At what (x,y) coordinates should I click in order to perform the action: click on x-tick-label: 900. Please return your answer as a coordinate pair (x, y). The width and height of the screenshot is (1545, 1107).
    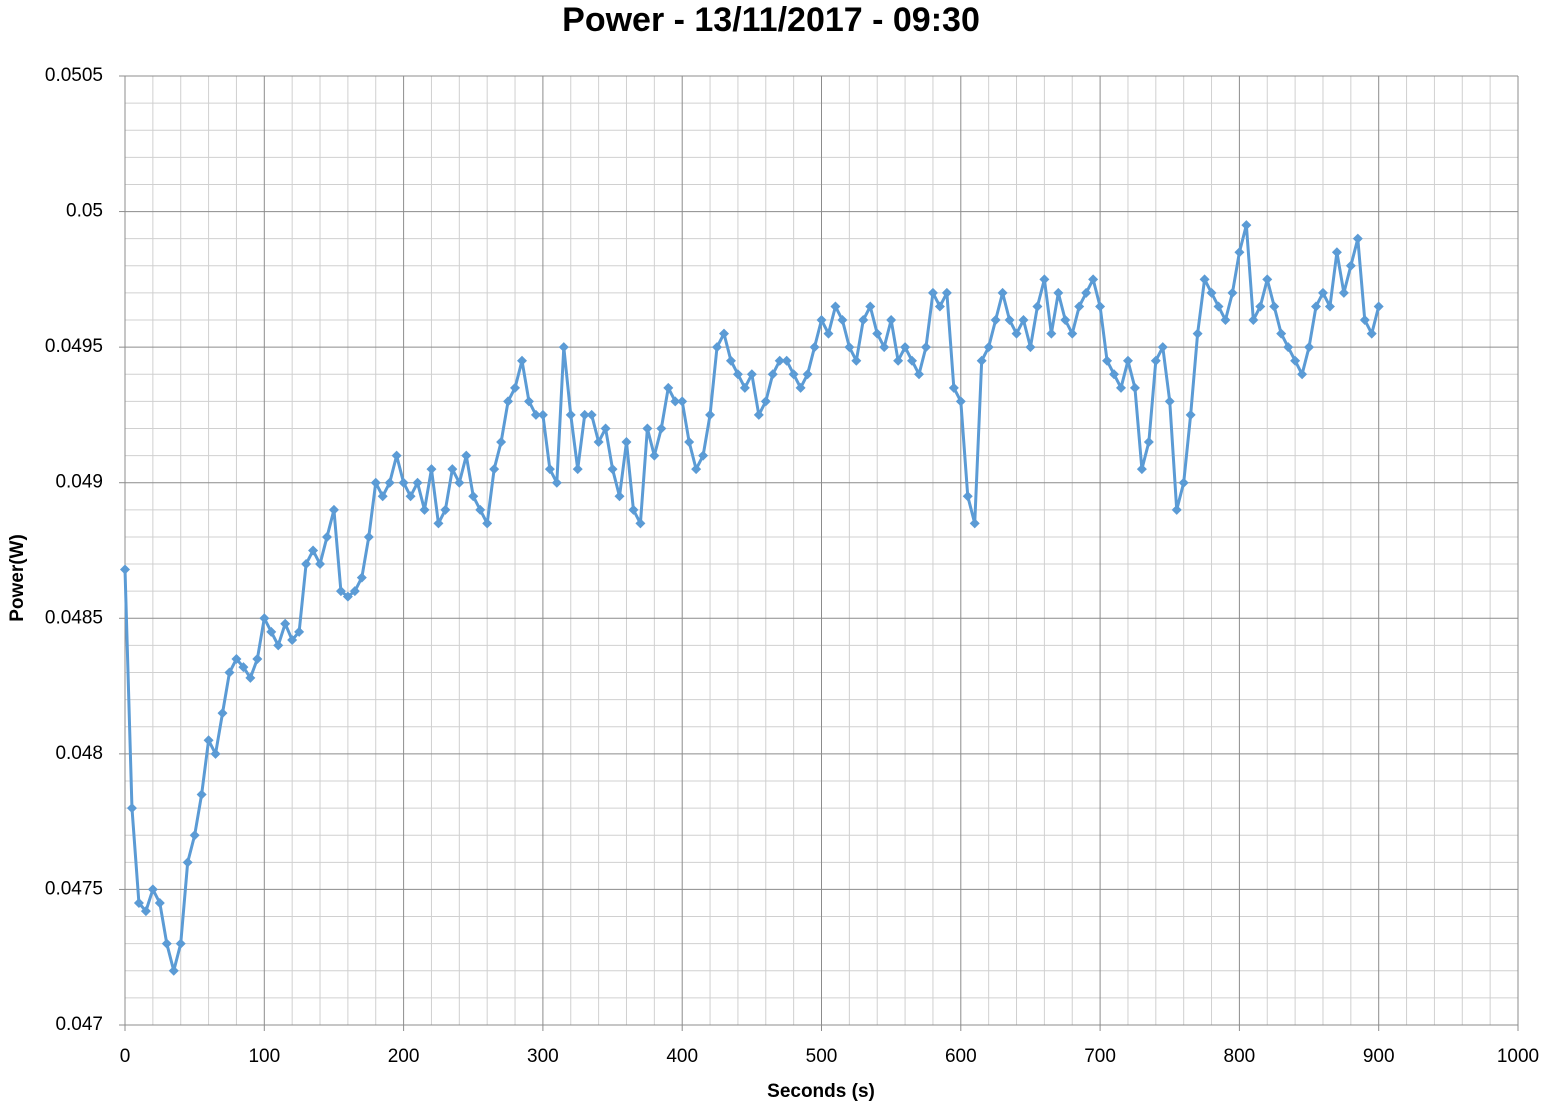
    Looking at the image, I should click on (1379, 1056).